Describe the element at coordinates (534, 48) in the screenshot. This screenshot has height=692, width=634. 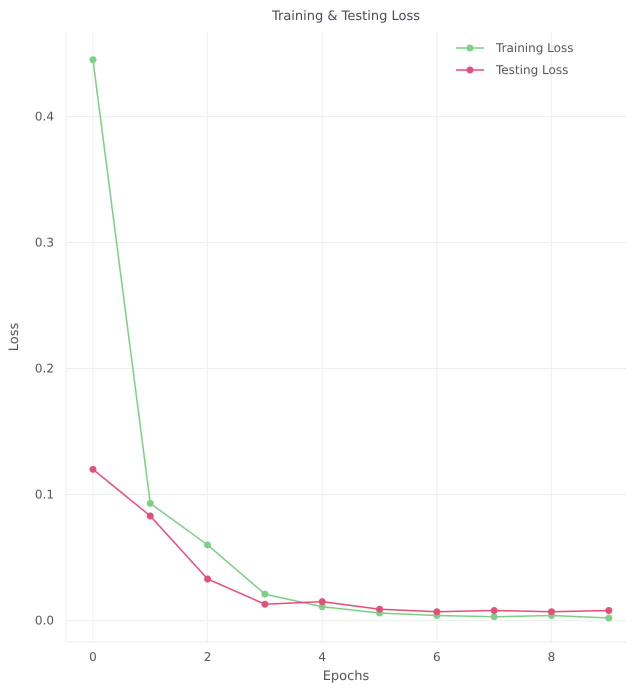
I see `legend-label: Training Loss` at that location.